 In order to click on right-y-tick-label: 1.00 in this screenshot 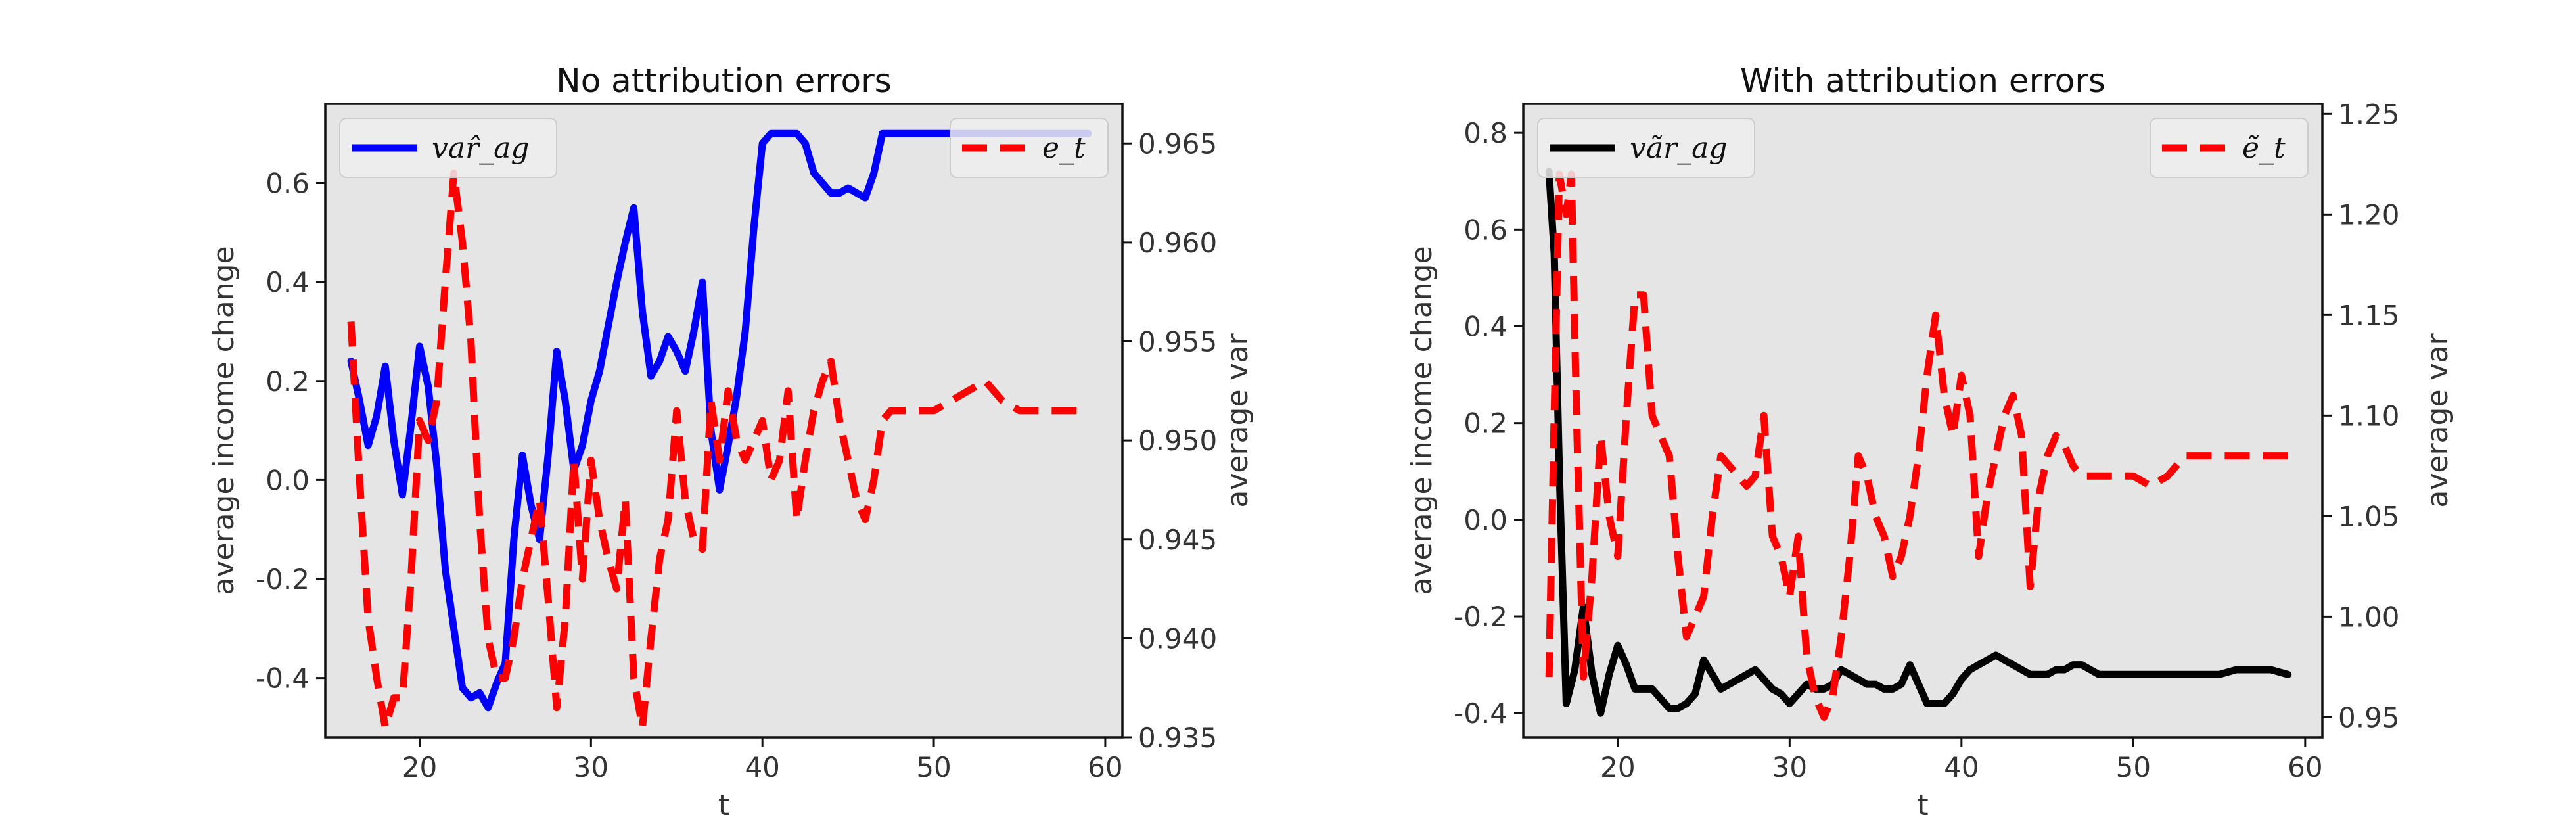, I will do `click(2369, 617)`.